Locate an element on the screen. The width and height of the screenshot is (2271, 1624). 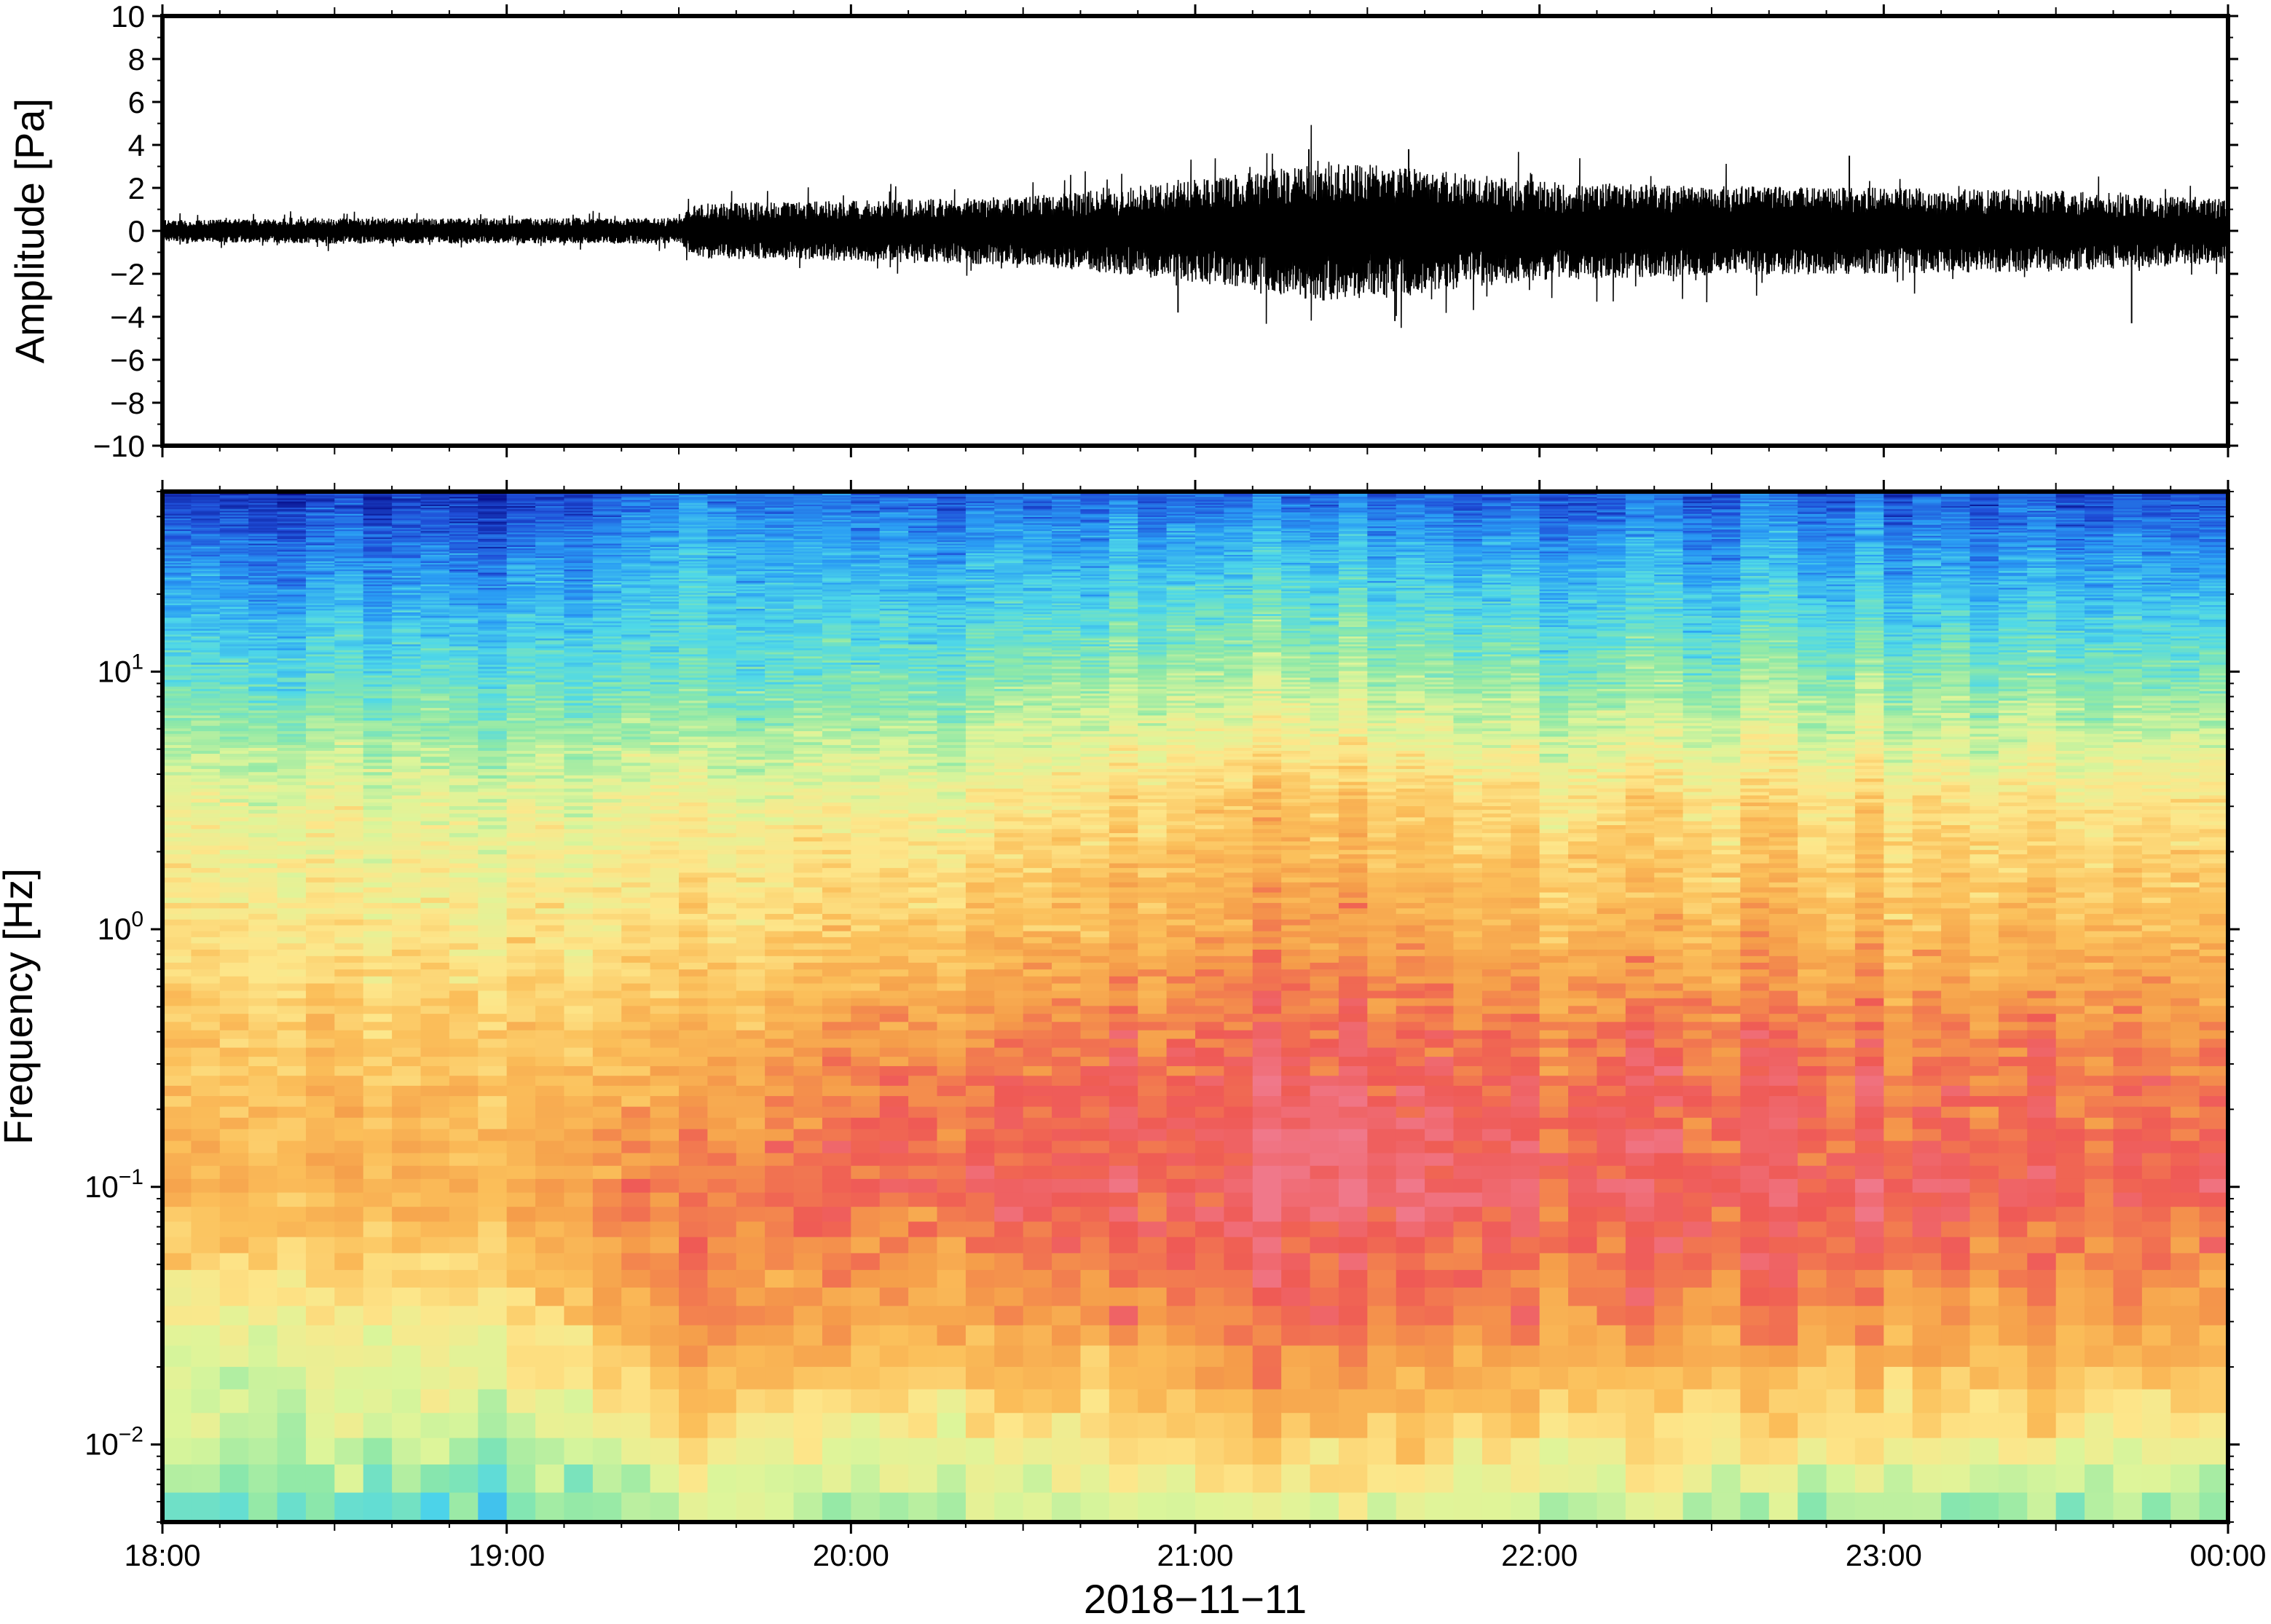
y-tick-label: 0 is located at coordinates (136, 231).